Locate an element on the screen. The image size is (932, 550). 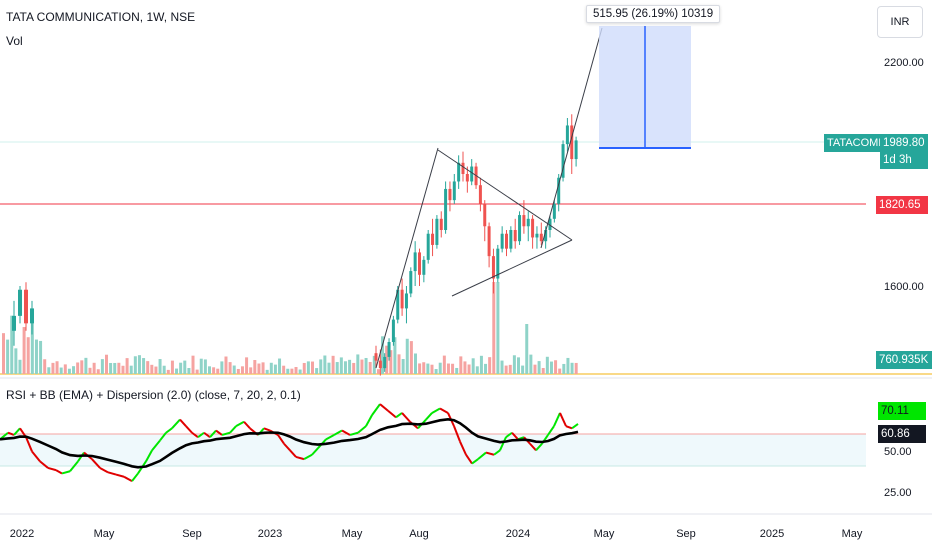
volume-value-tag: 760.935K is located at coordinates (904, 360).